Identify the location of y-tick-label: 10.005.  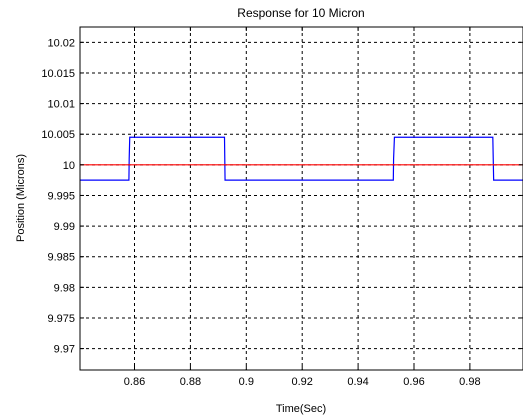
(58, 135).